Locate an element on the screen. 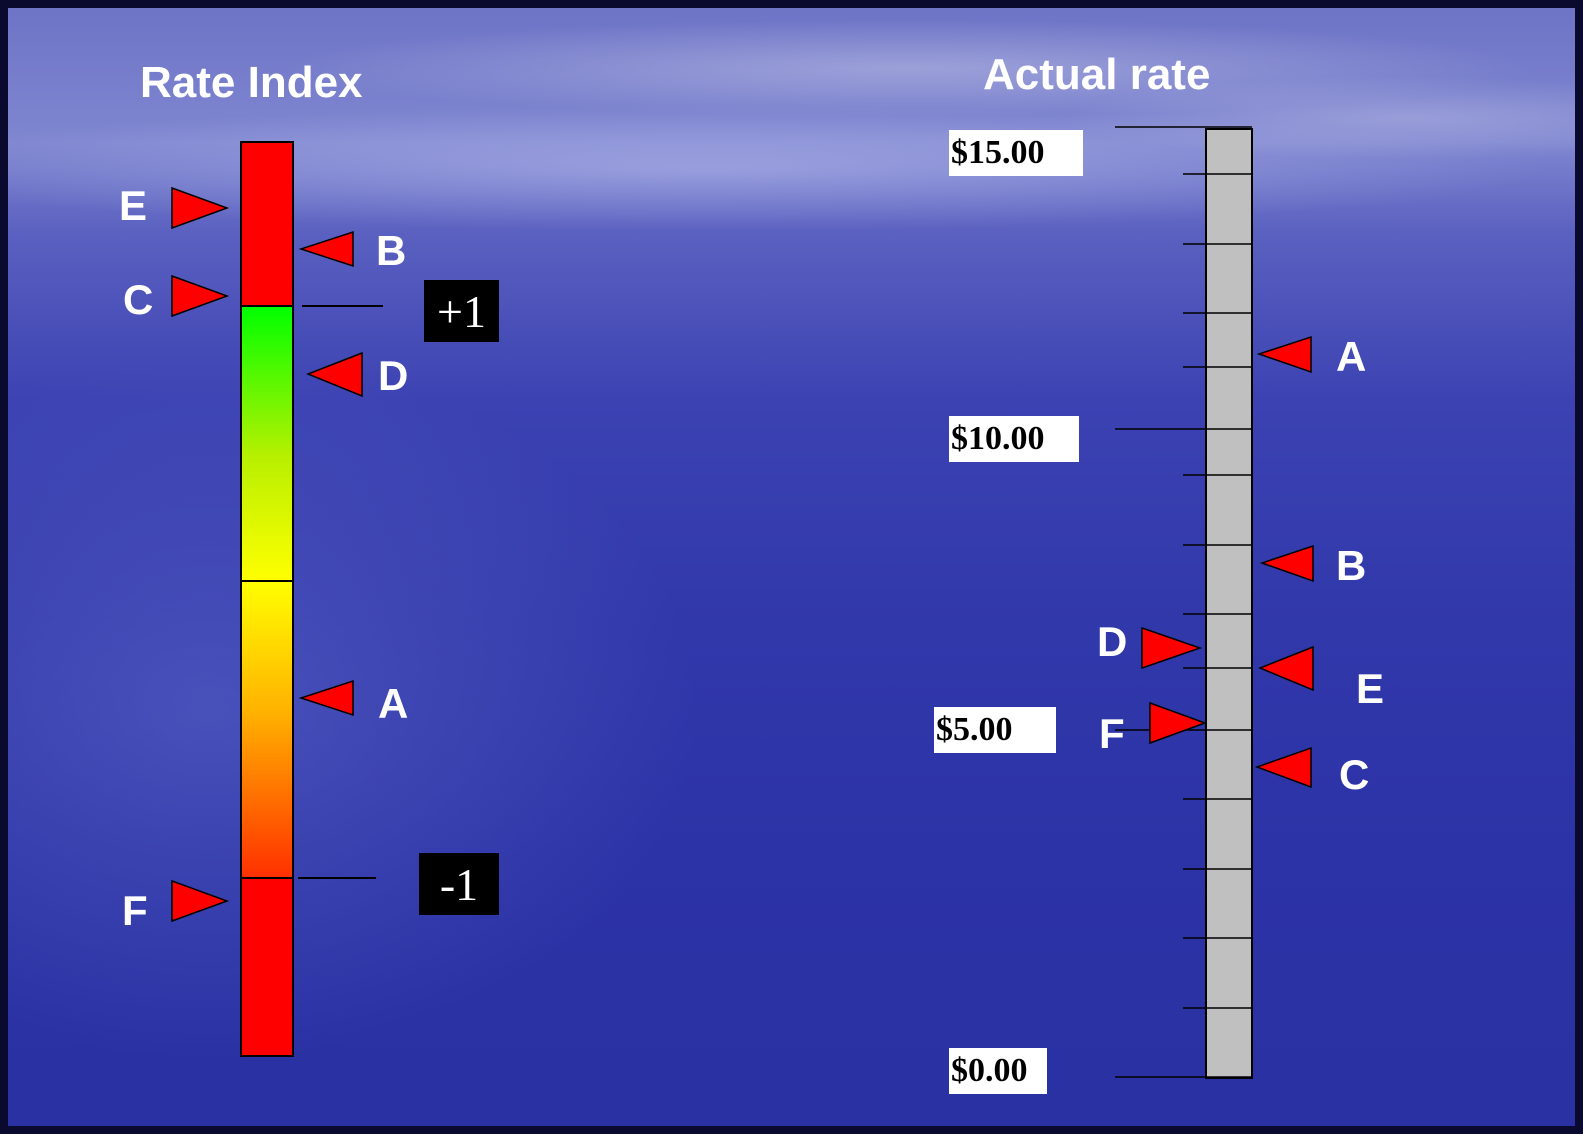 The image size is (1583, 1134). actual-rate-bar is located at coordinates (1229, 603).